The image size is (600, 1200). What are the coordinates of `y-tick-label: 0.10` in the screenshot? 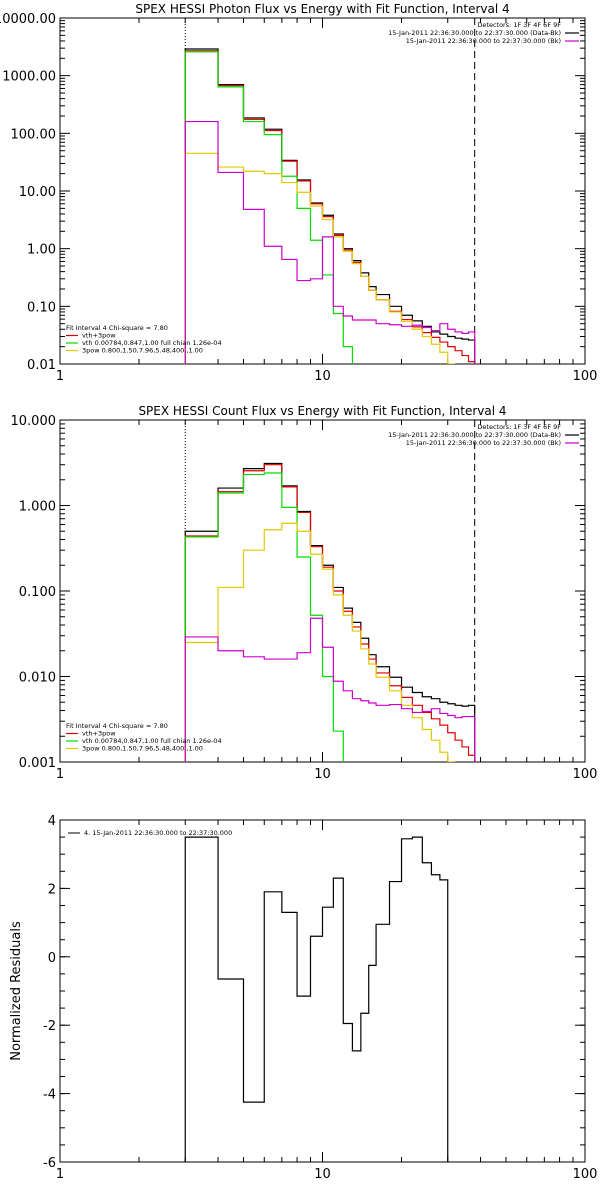 It's located at (41, 307).